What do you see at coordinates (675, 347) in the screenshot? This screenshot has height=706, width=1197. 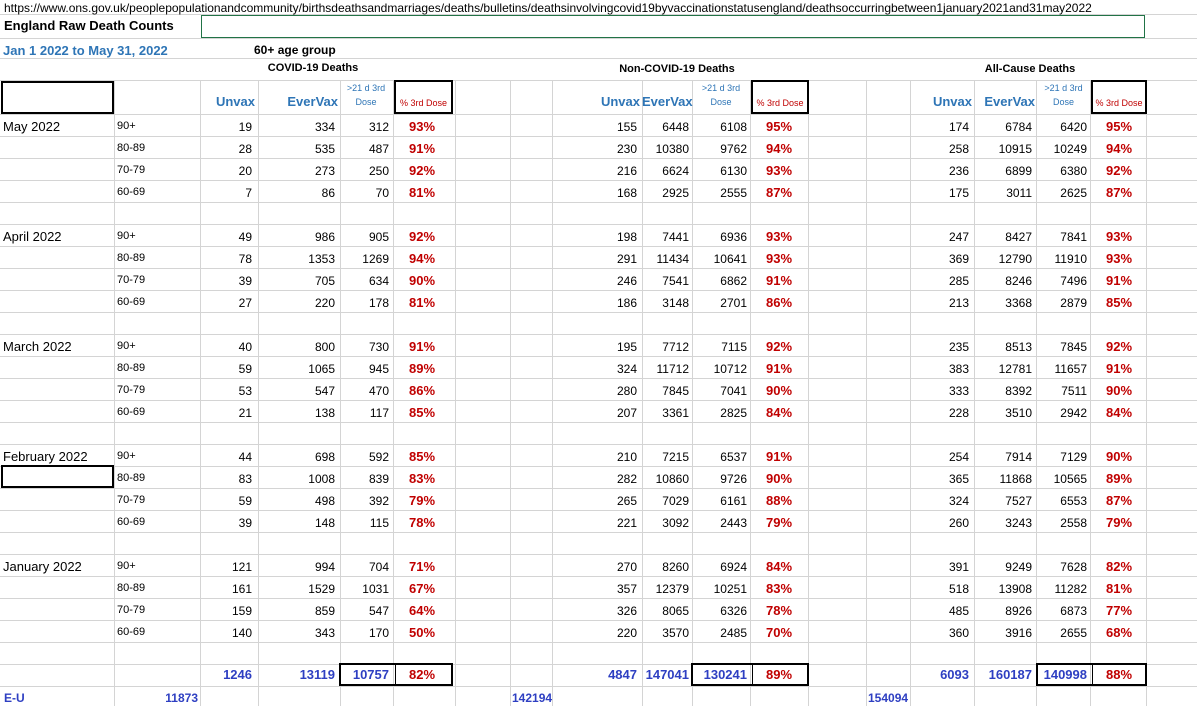 I see `data-cell: 7712` at bounding box center [675, 347].